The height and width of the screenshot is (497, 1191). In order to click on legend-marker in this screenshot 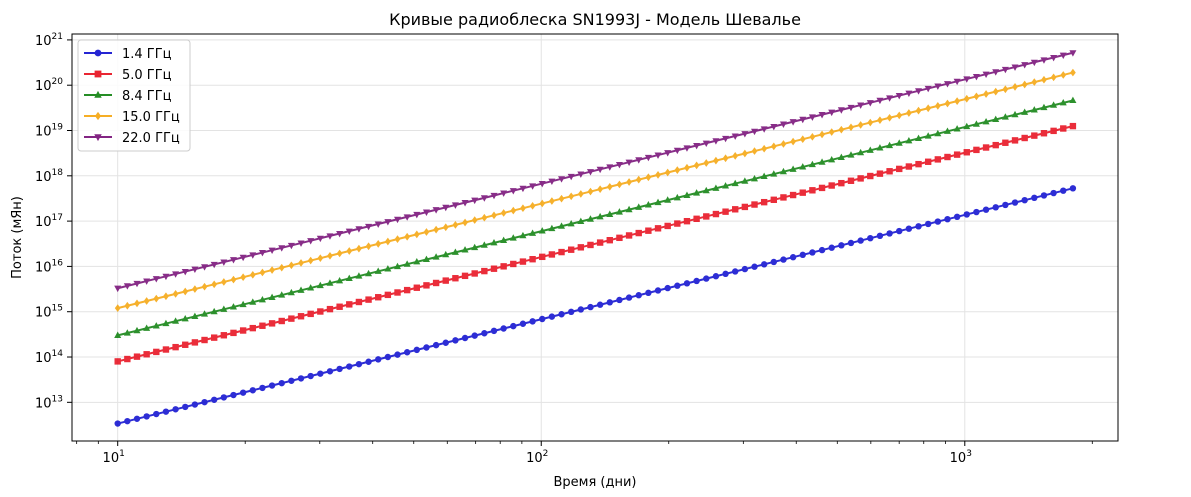, I will do `click(98, 53)`.